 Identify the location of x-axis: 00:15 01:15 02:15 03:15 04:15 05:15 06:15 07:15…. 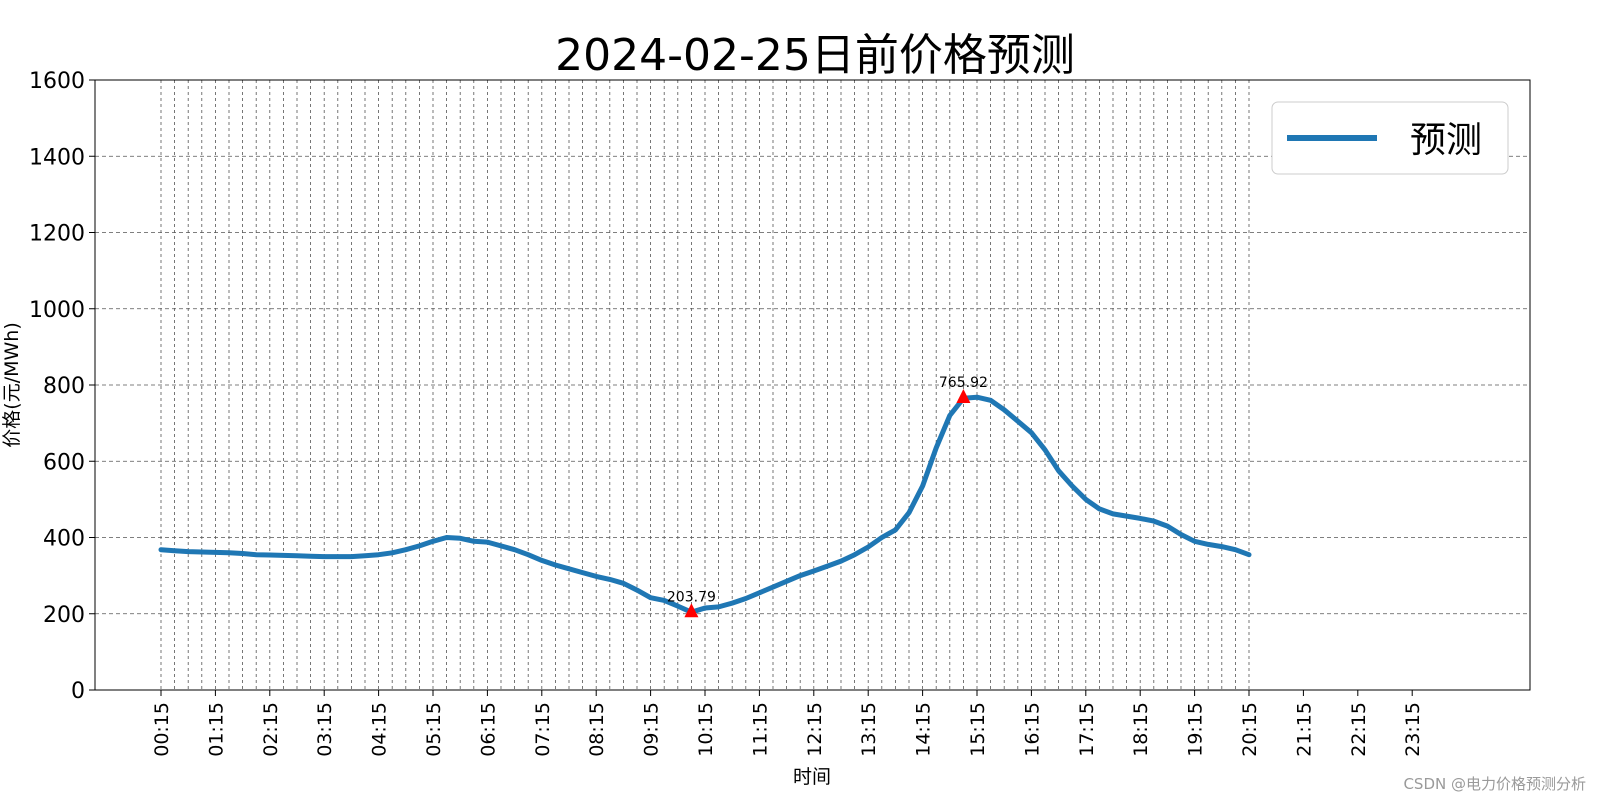
(787, 723).